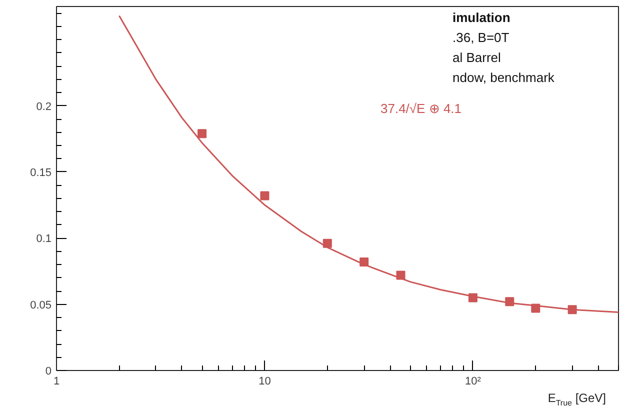 This screenshot has width=620, height=412. I want to click on y-tick-label: 0.15, so click(41, 172).